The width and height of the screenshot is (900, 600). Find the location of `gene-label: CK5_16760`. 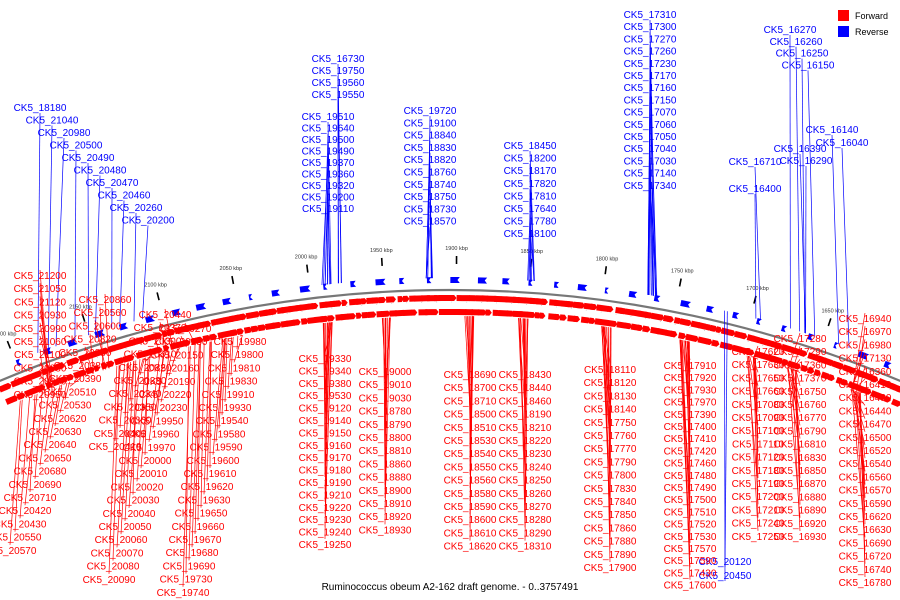

gene-label: CK5_16760 is located at coordinates (800, 405).